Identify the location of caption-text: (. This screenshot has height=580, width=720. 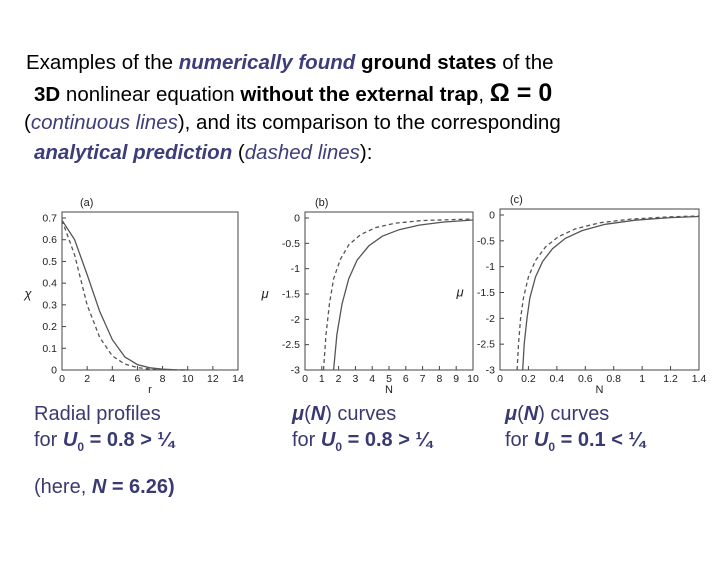
(307, 414).